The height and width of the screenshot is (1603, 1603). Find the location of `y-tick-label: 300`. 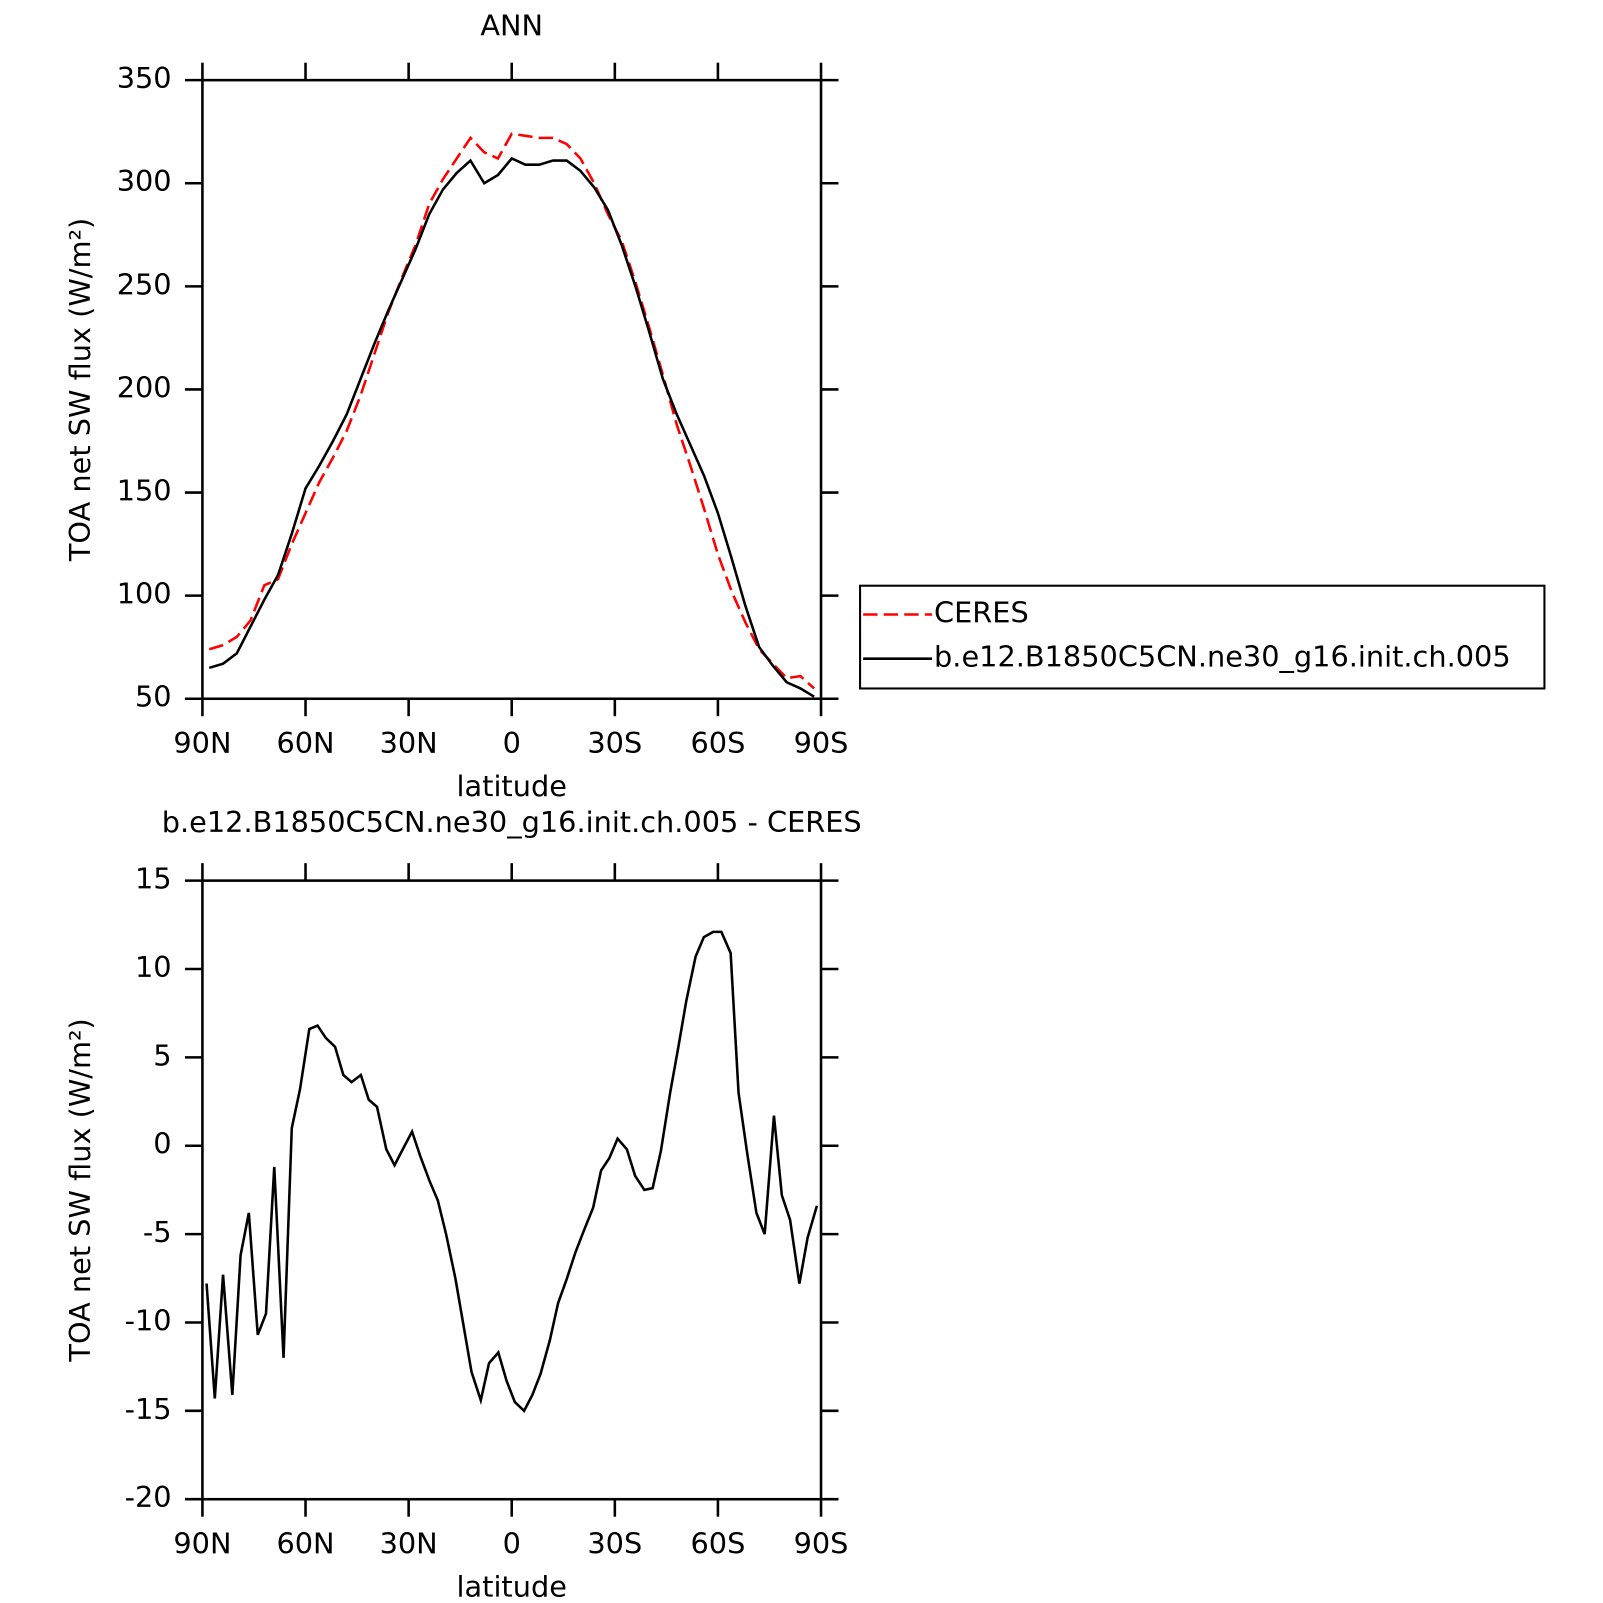

y-tick-label: 300 is located at coordinates (144, 181).